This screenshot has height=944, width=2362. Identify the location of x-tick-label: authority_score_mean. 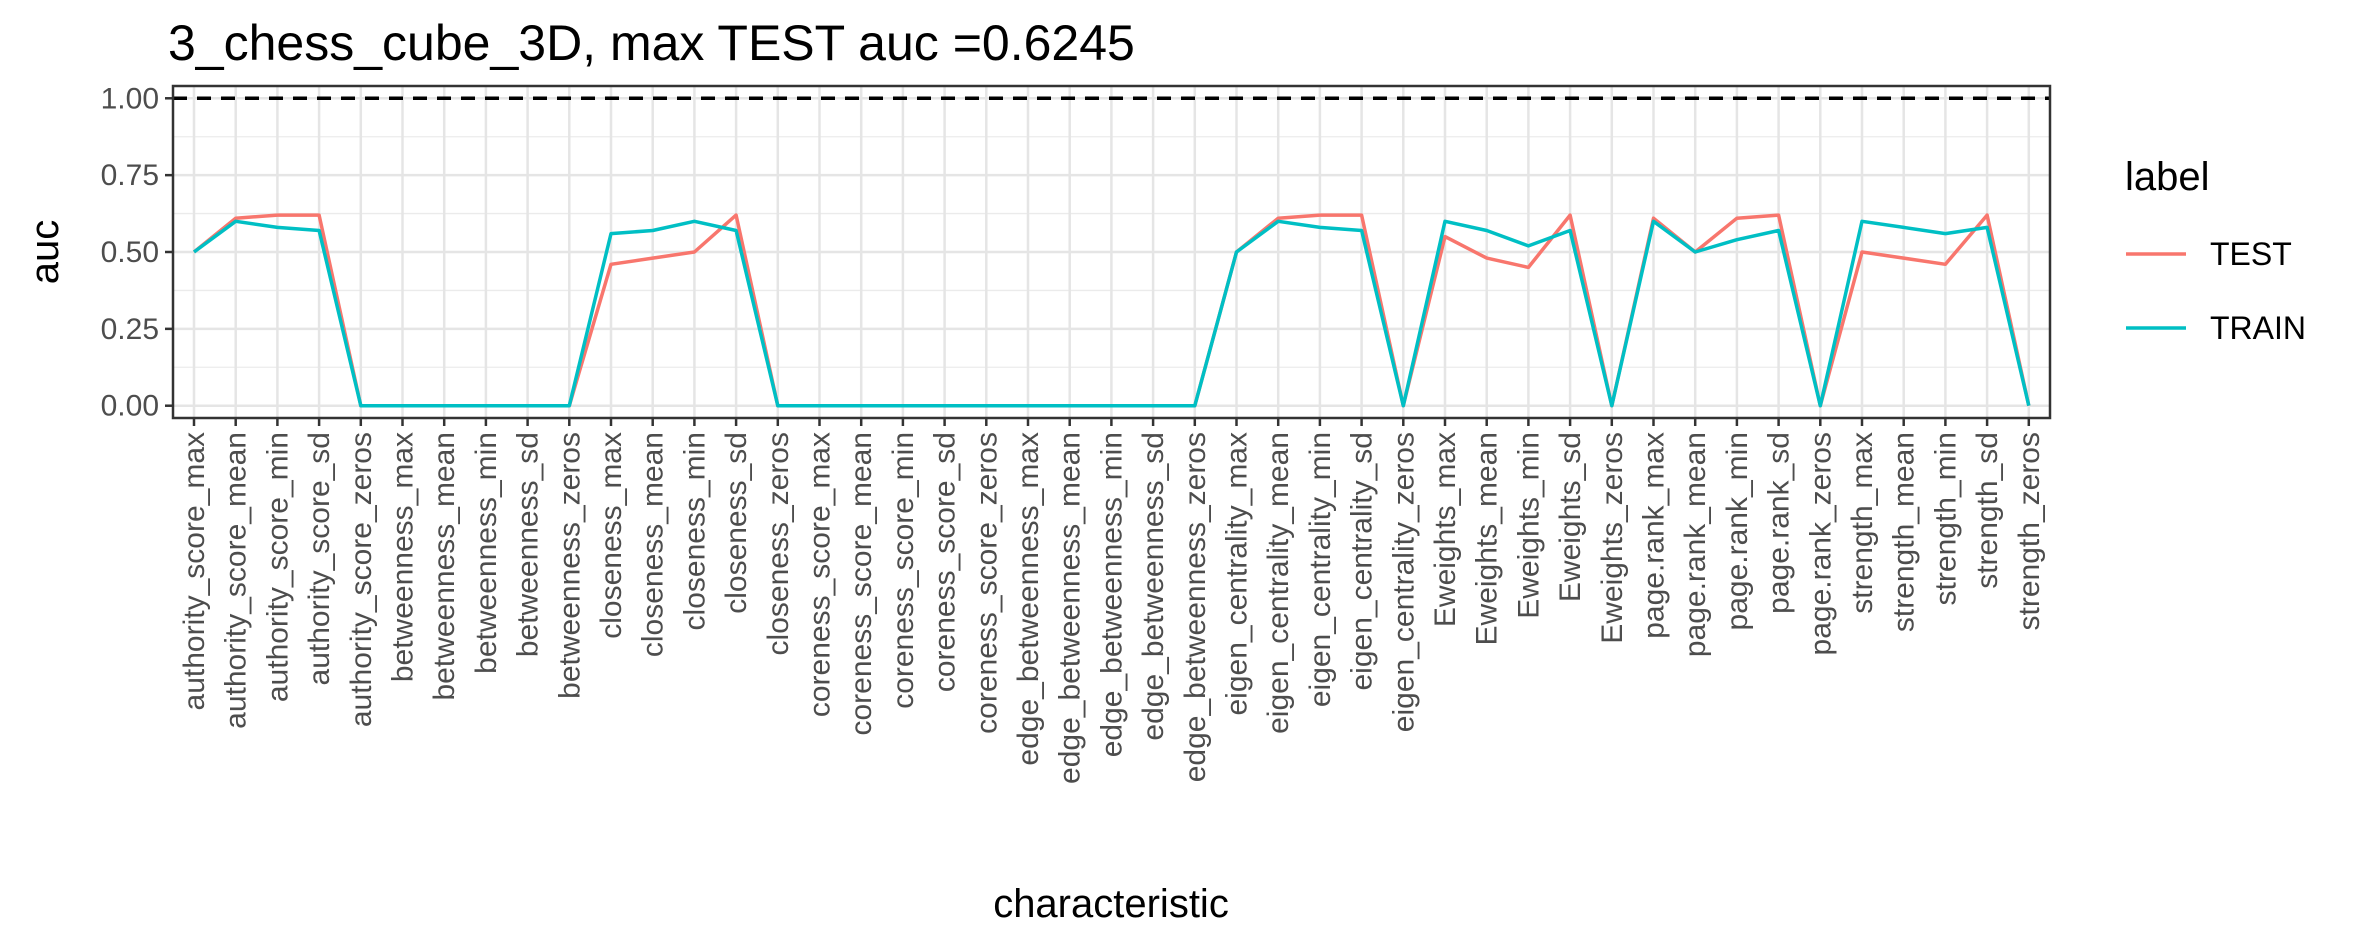
(236, 580).